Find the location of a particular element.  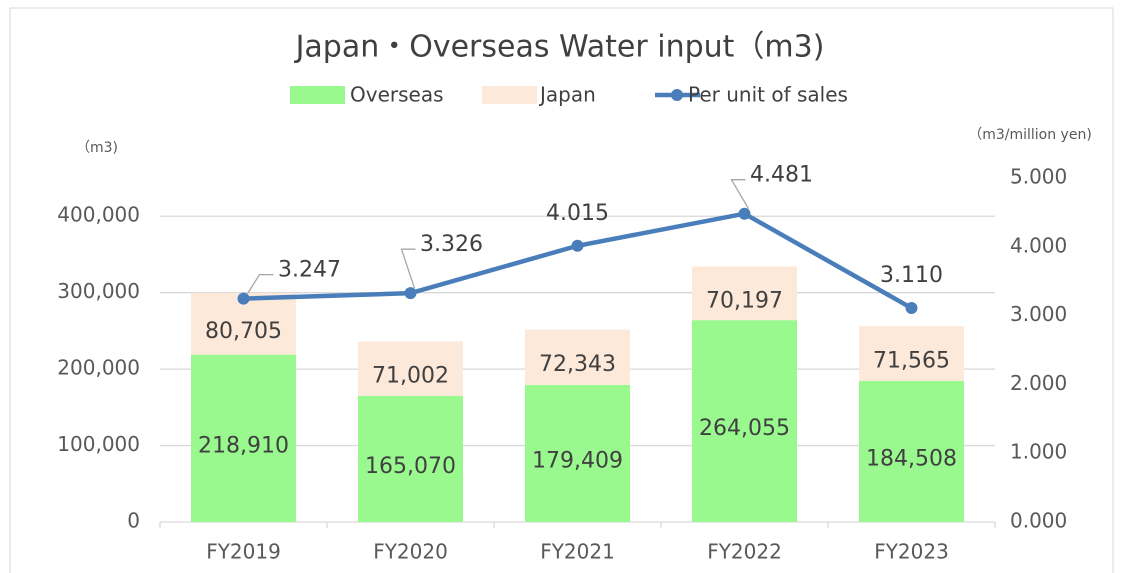

y2-tick-label: 5.000 is located at coordinates (1038, 177).